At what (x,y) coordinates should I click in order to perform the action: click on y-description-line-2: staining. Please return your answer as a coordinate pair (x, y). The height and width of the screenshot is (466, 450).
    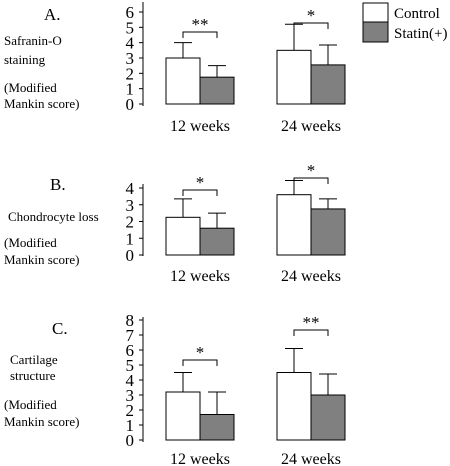
    Looking at the image, I should click on (25, 59).